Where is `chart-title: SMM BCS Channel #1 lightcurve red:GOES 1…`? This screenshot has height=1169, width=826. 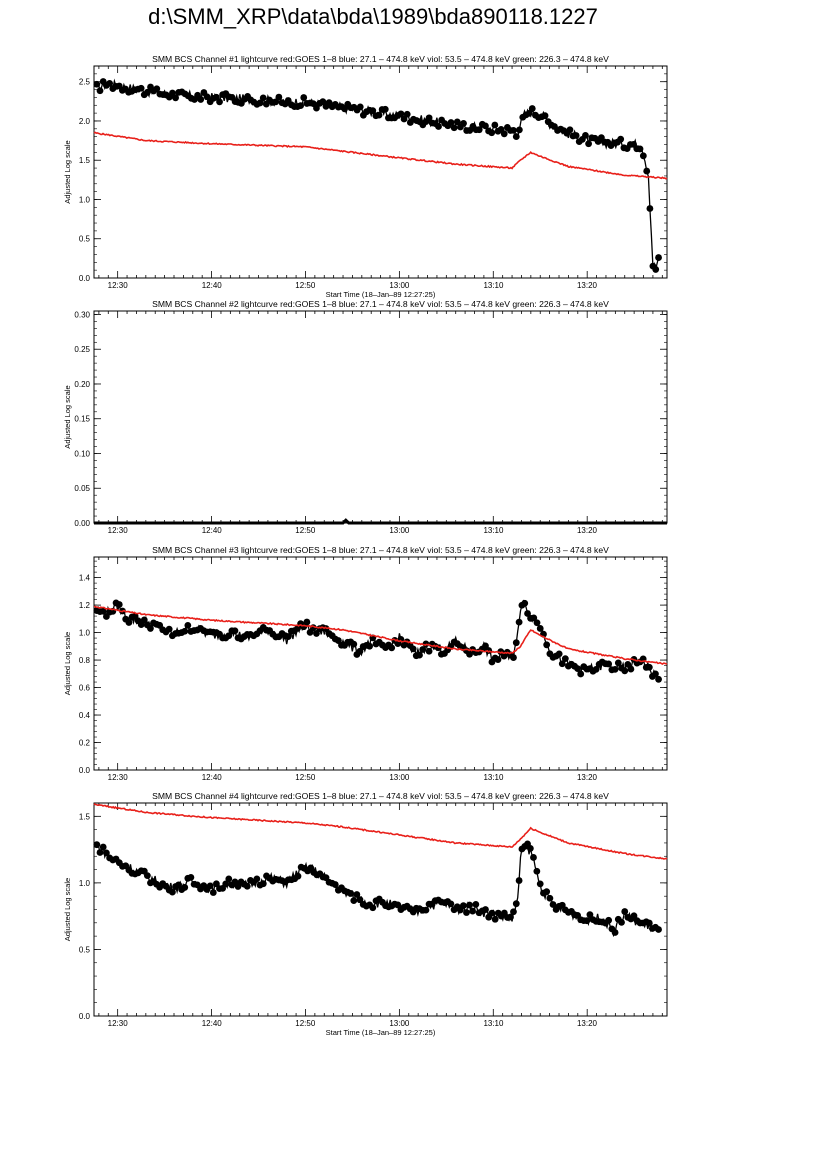 chart-title: SMM BCS Channel #1 lightcurve red:GOES 1… is located at coordinates (380, 59).